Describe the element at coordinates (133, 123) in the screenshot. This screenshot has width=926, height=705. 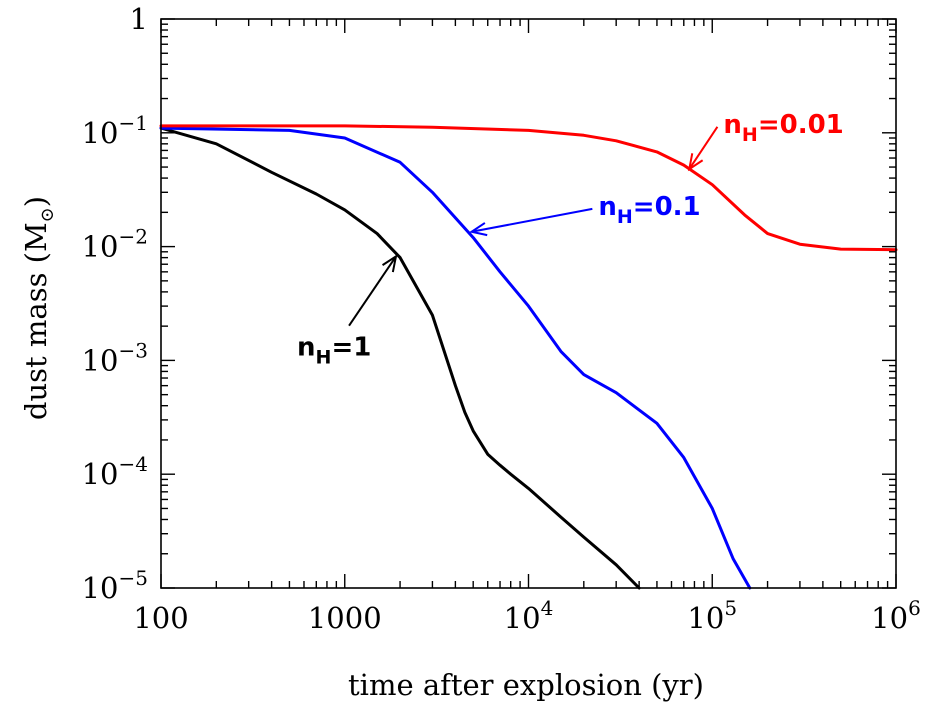
I see `tick-label-exponent: −1` at that location.